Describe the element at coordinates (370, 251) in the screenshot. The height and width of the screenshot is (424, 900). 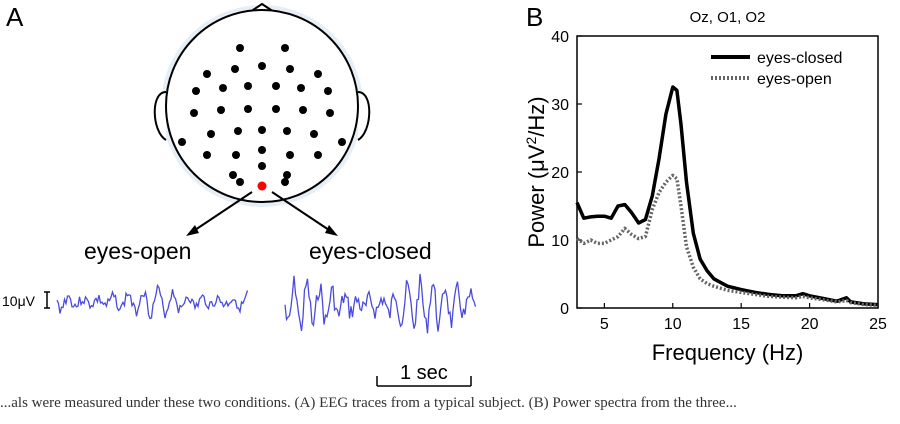
I see `condition-label-eyes-closed: eyes-closed` at that location.